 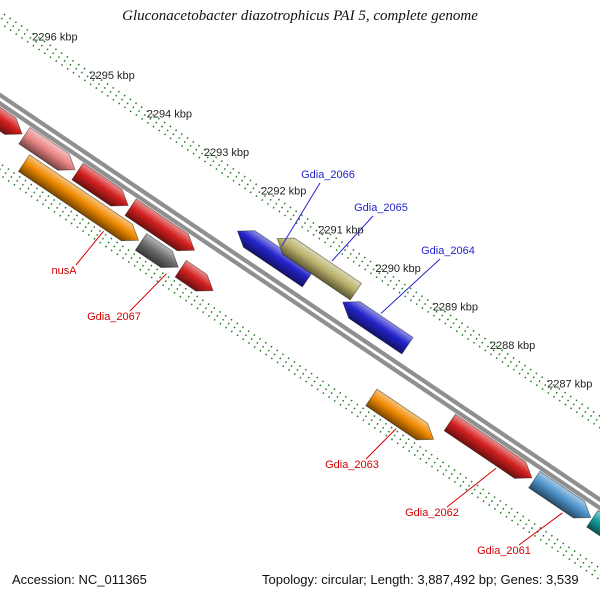 I want to click on ruler-label: 2293 kbp, so click(x=226, y=153).